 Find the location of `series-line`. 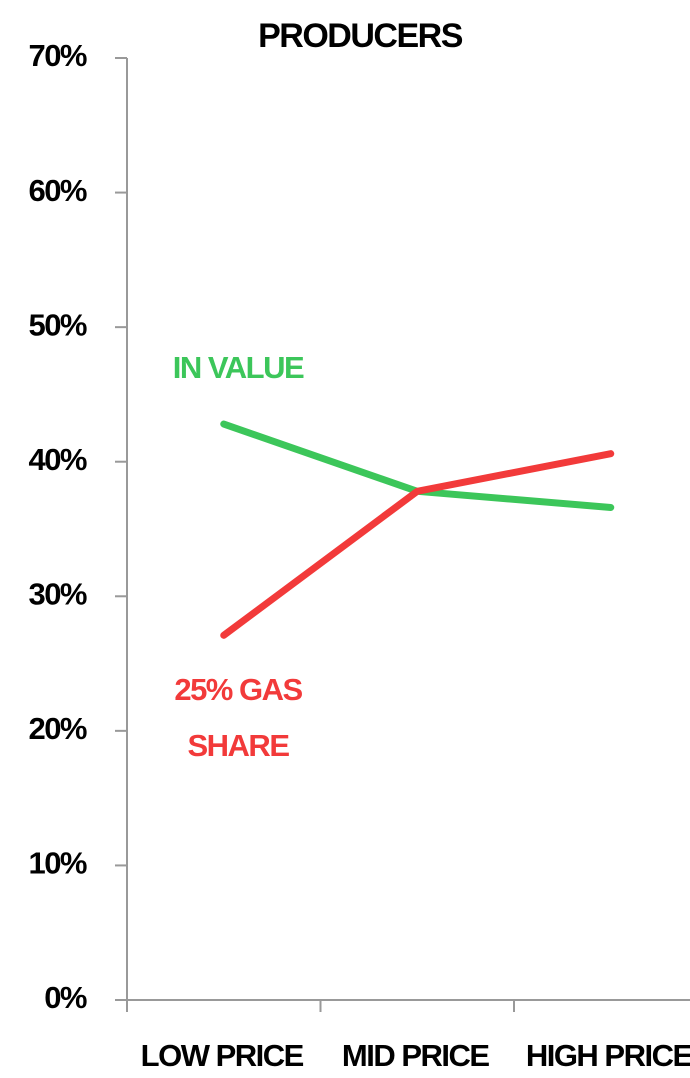

series-line is located at coordinates (417, 544).